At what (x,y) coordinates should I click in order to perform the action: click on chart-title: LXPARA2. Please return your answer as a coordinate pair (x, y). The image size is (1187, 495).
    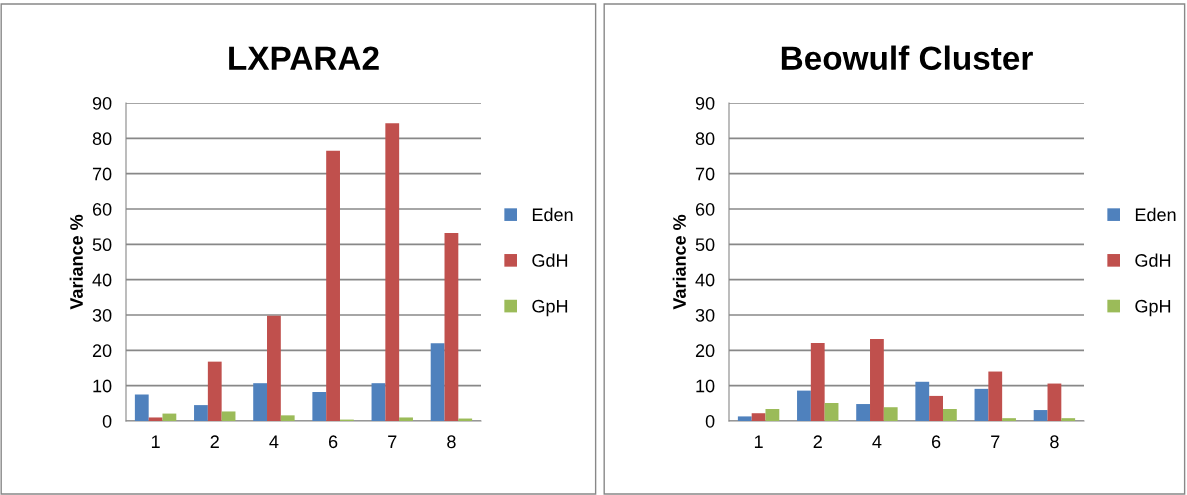
    Looking at the image, I should click on (304, 58).